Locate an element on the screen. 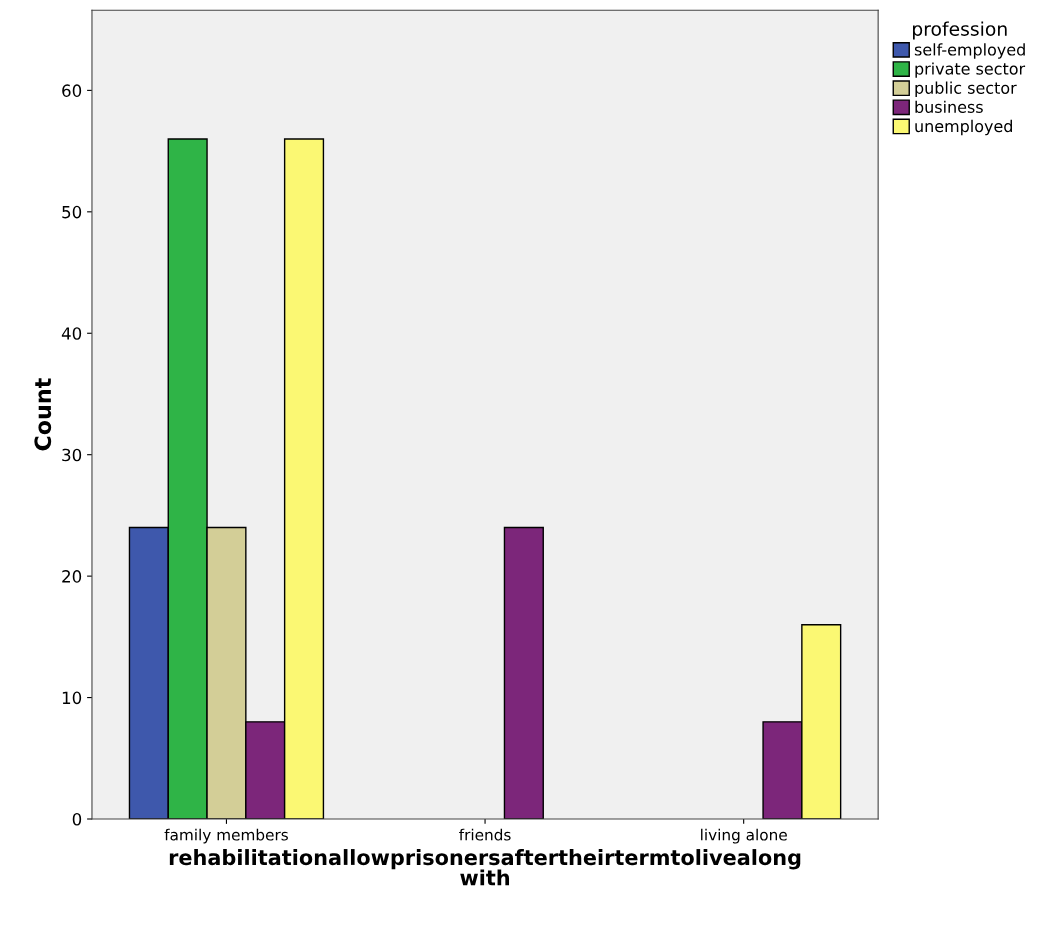 This screenshot has width=1038, height=931. legend-label: public sector is located at coordinates (966, 89).